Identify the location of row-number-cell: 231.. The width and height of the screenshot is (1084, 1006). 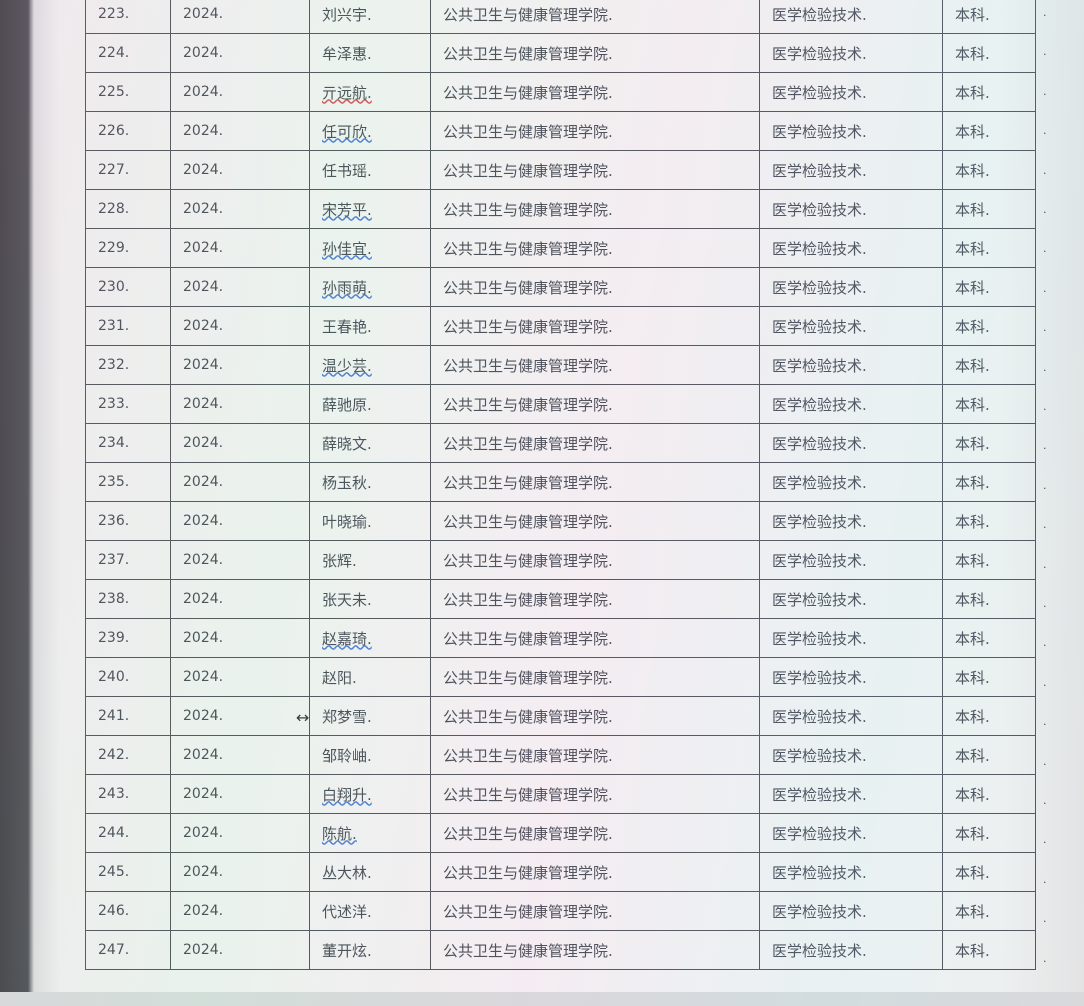
(128, 326).